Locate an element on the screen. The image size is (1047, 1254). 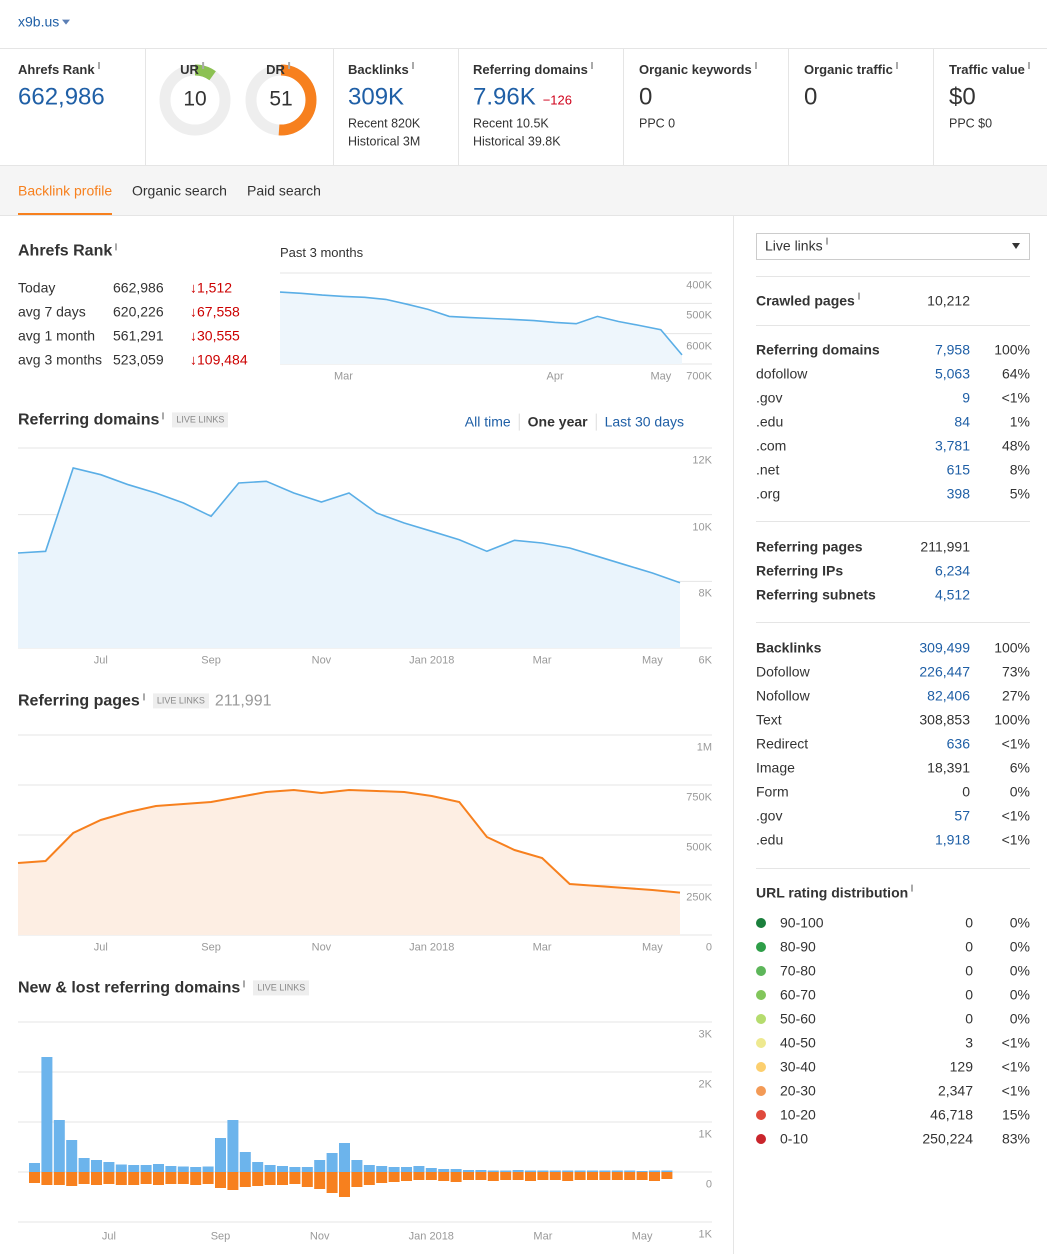
stat-value: 308,853 is located at coordinates (944, 719).